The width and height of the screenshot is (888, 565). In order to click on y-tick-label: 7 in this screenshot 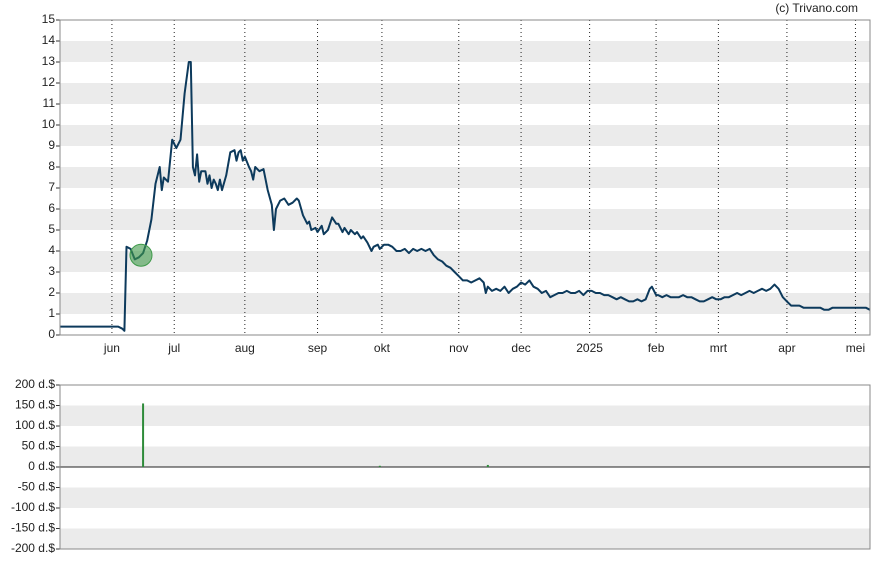, I will do `click(51, 187)`.